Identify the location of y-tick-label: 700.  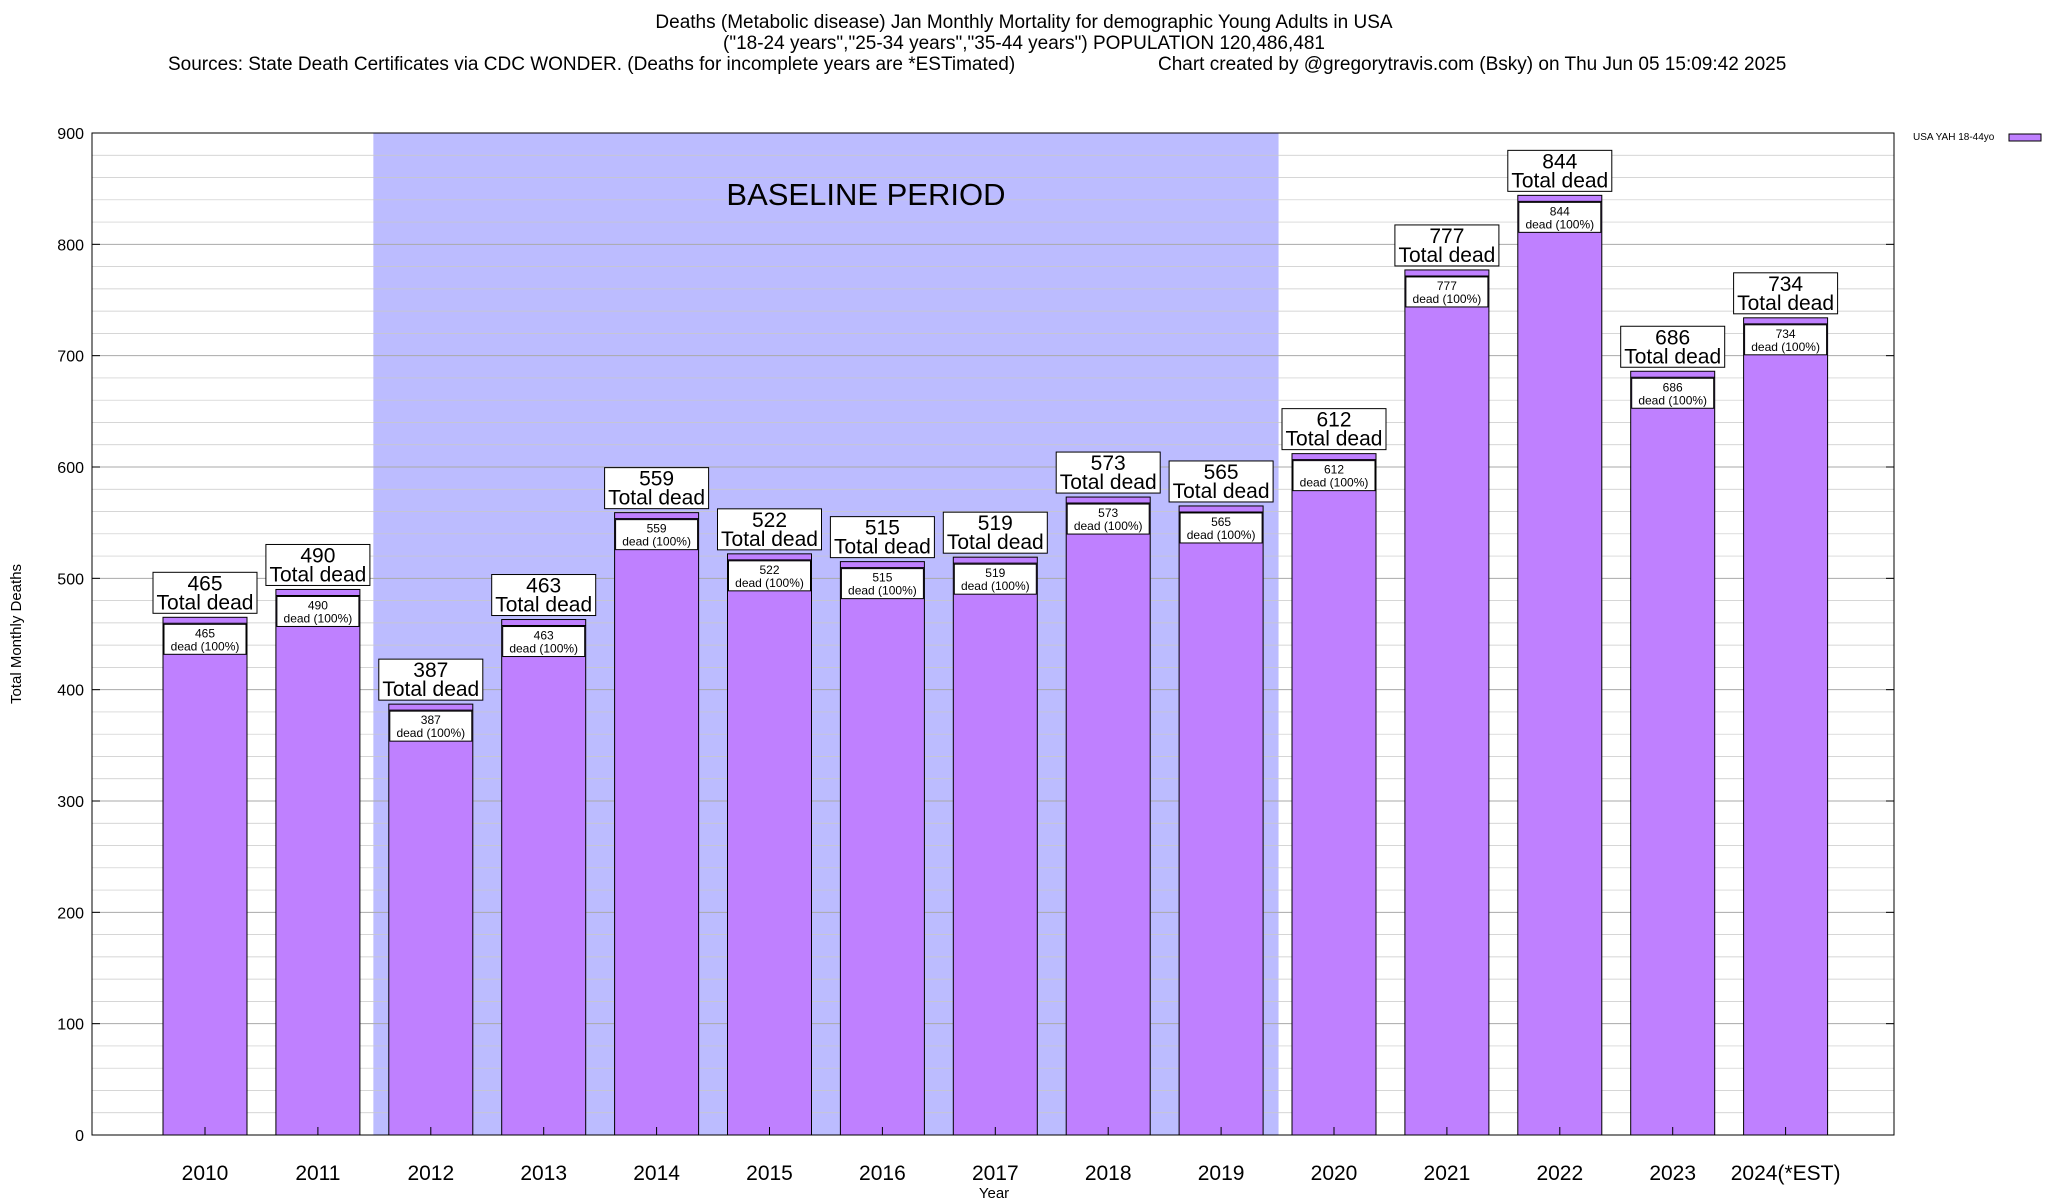
(70, 357).